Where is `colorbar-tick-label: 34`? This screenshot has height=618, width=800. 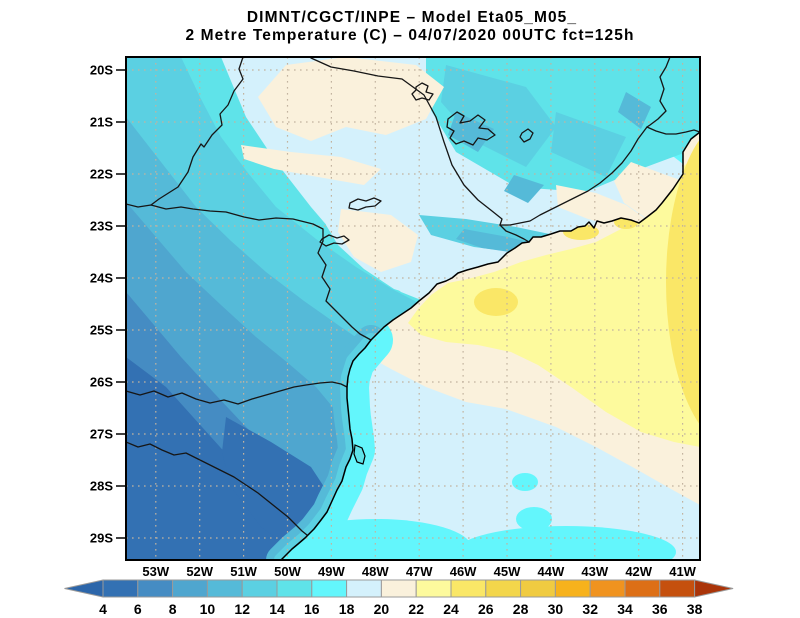
colorbar-tick-label: 34 is located at coordinates (625, 609).